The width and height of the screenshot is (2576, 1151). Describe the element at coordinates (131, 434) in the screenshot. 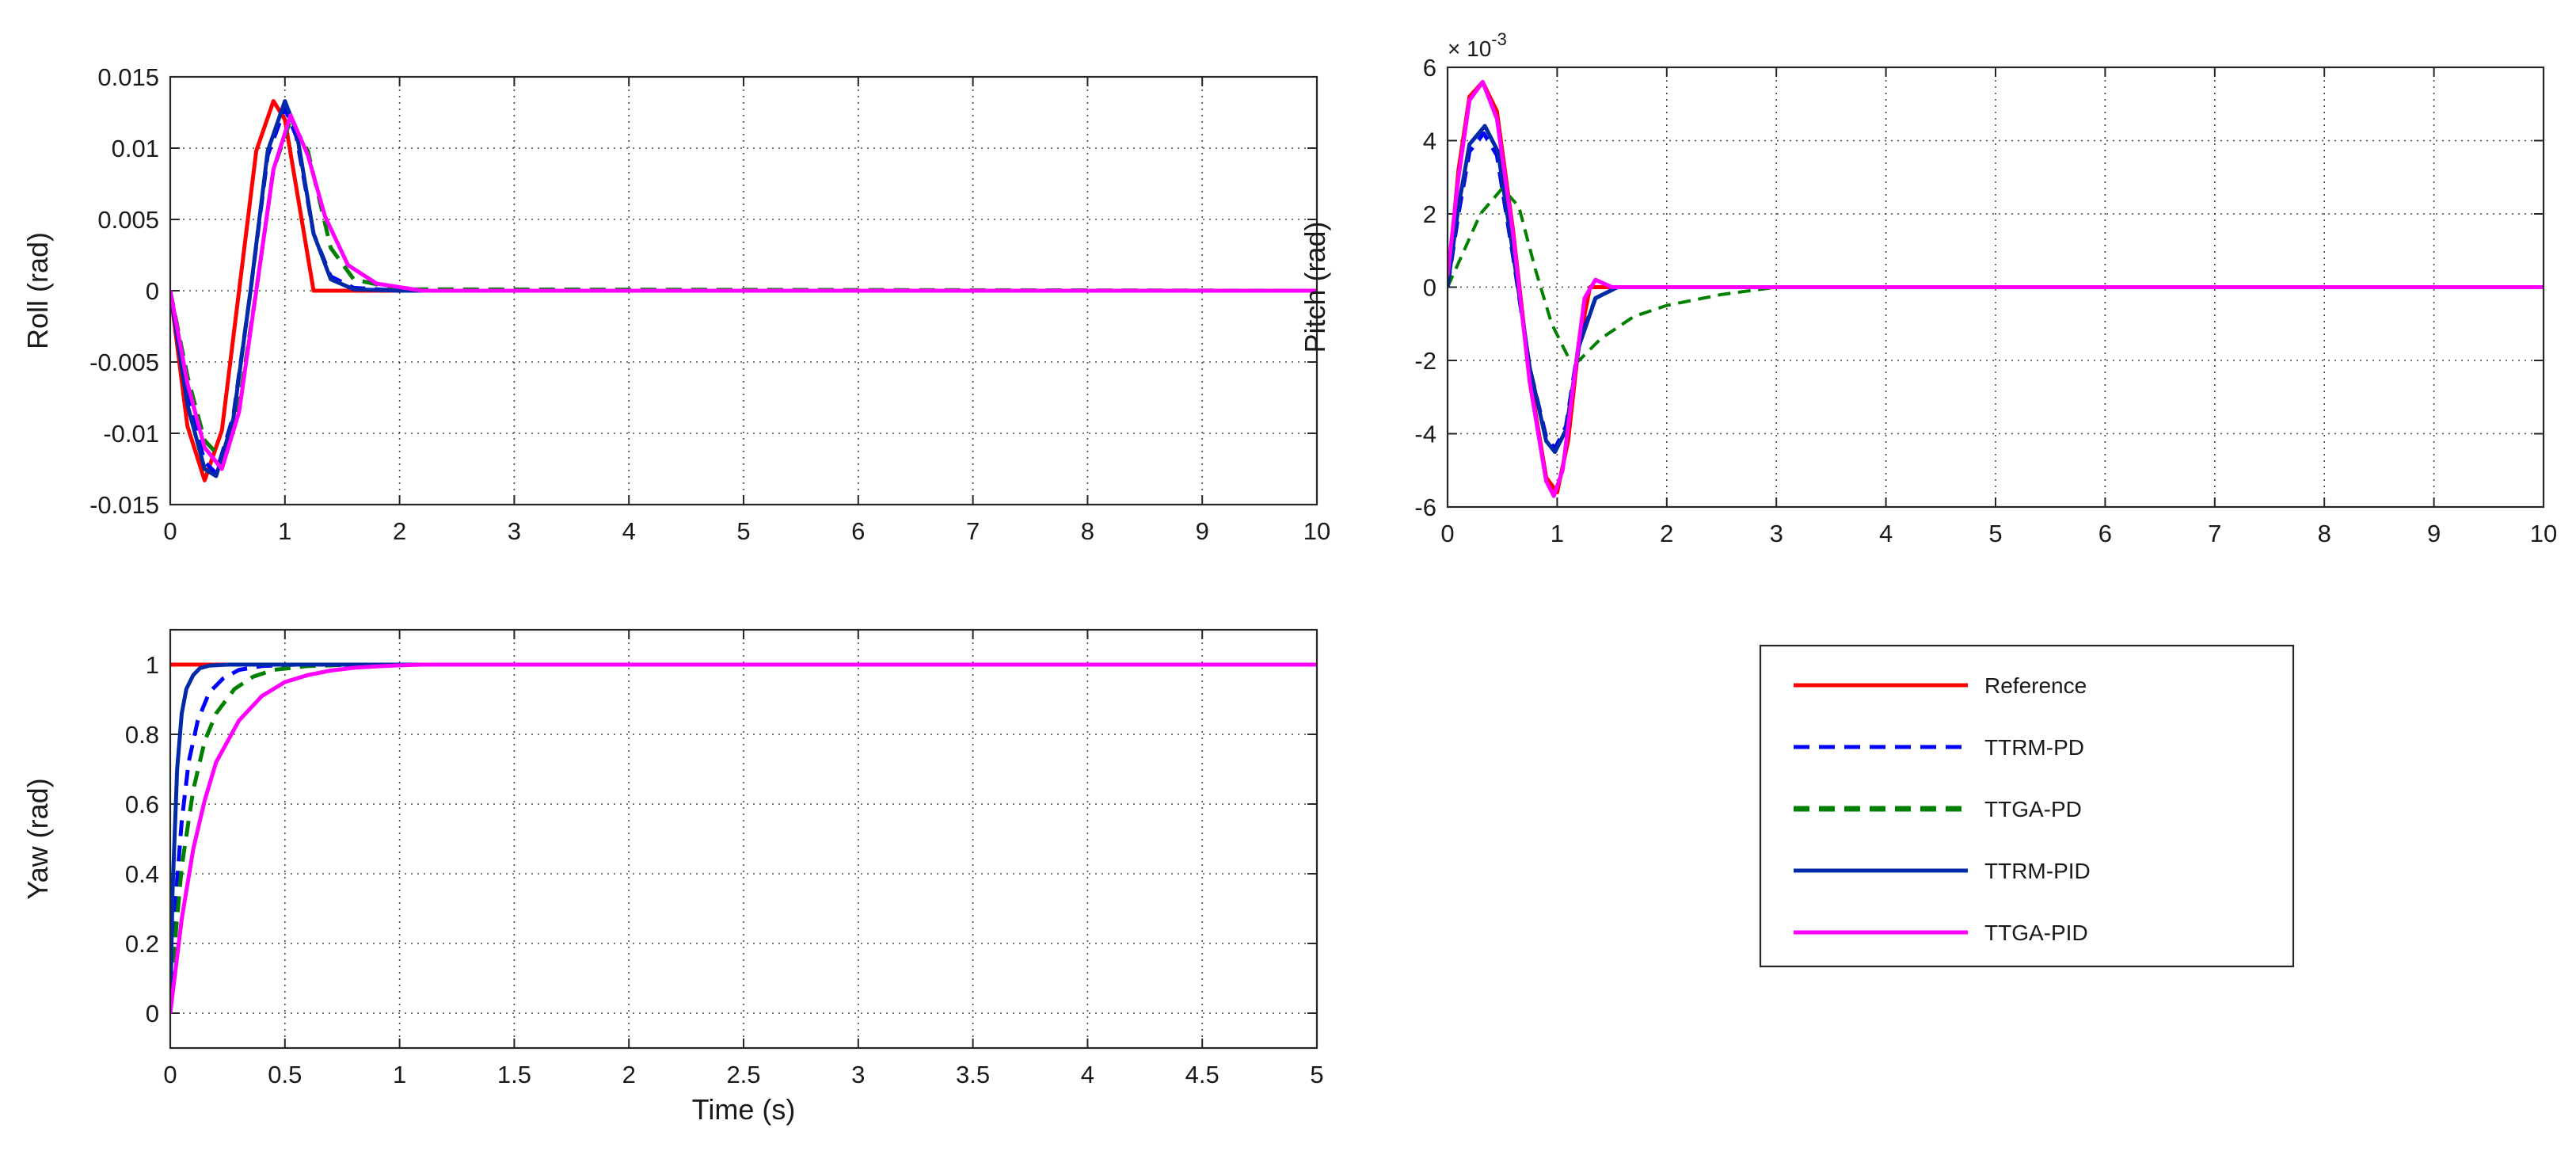

I see `roll-y-tick-label: -0.01` at that location.